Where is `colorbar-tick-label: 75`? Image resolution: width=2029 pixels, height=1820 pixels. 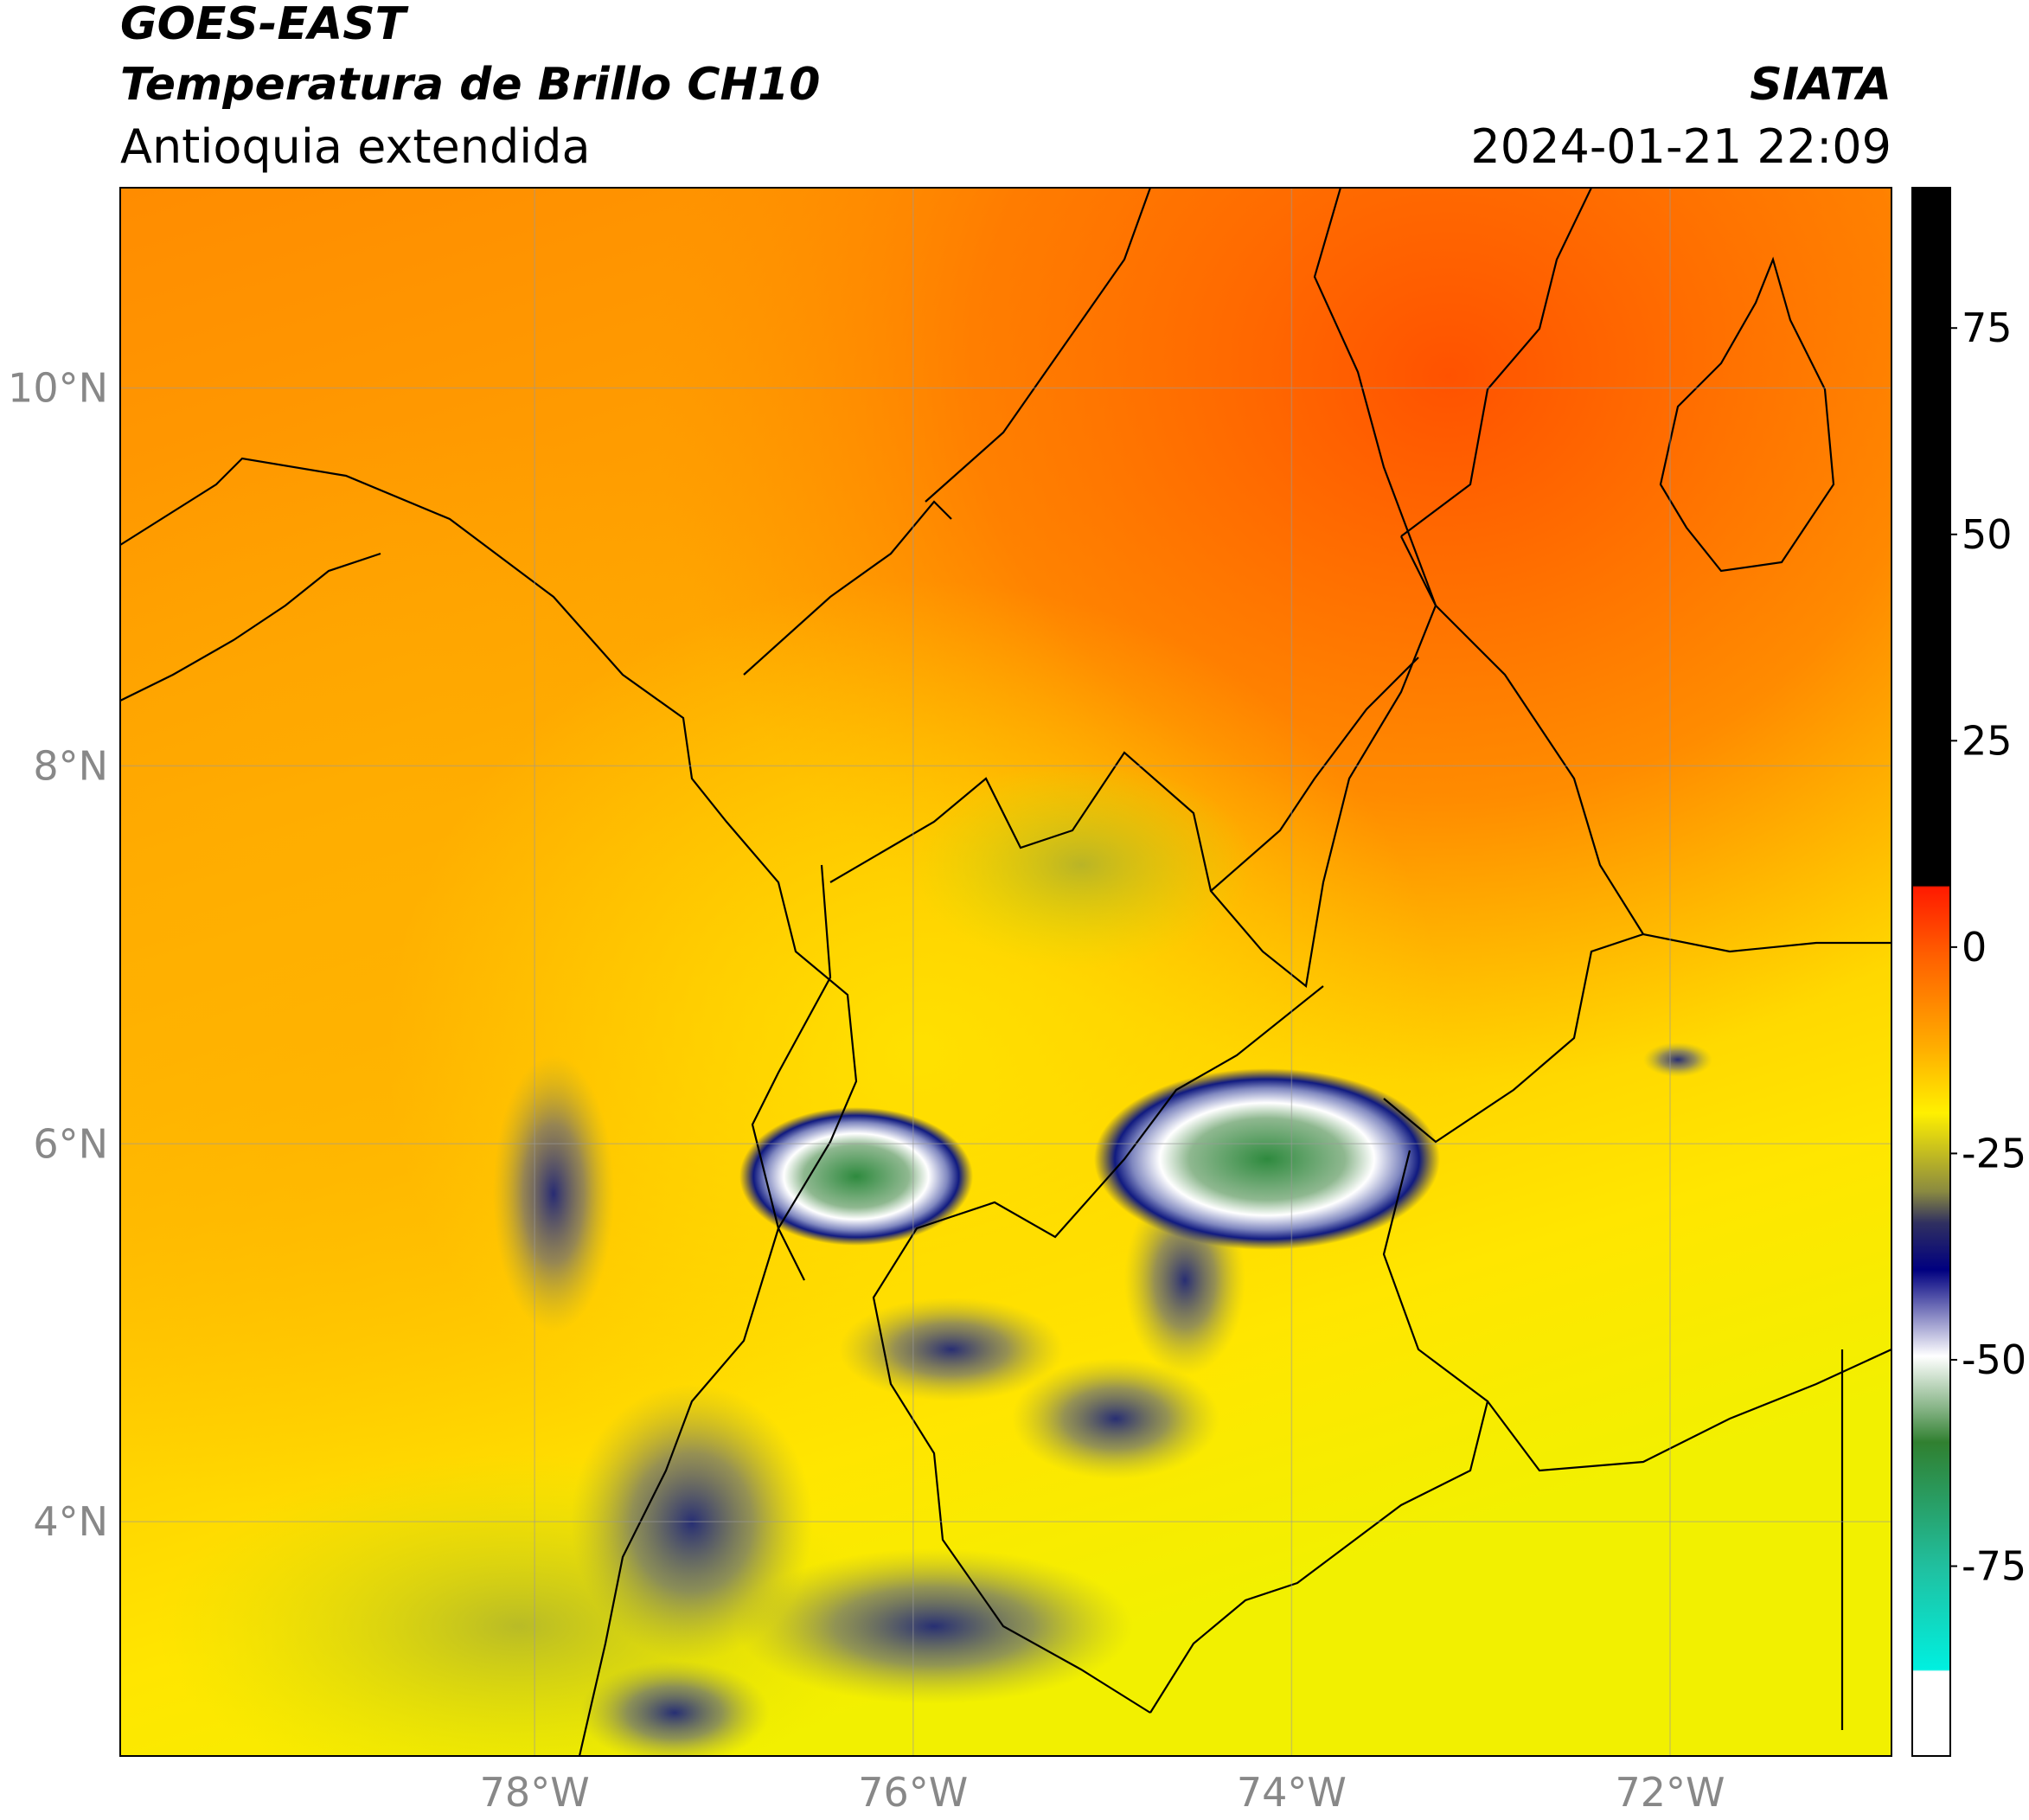
colorbar-tick-label: 75 is located at coordinates (1987, 327).